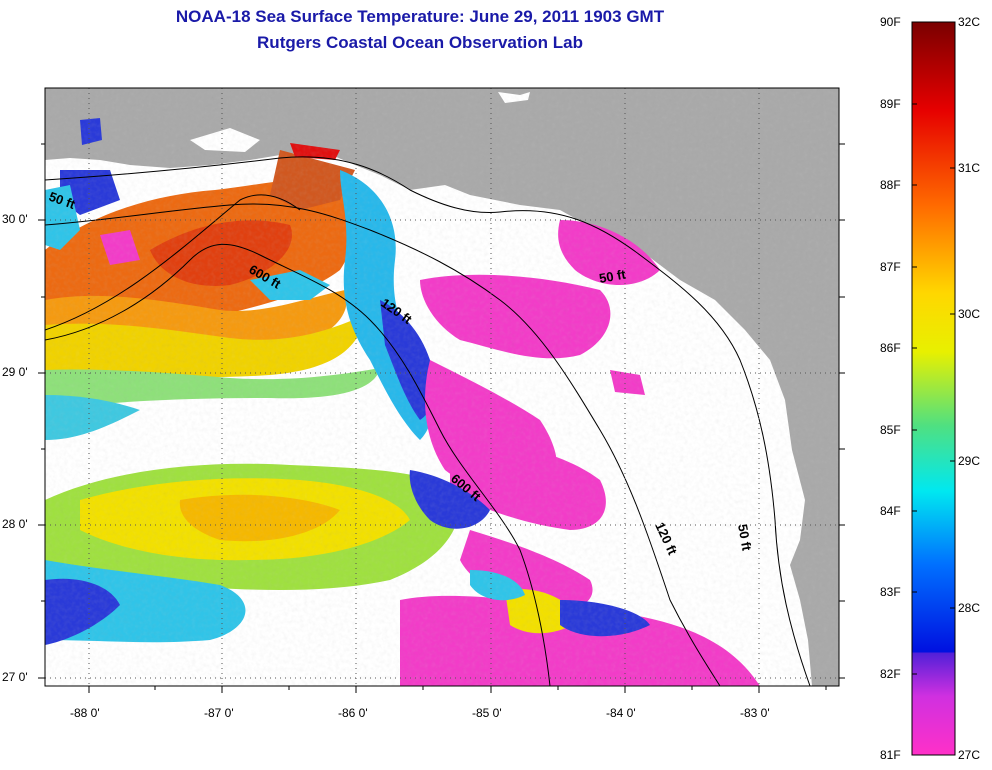 This screenshot has width=992, height=770. I want to click on colorbar-c-label: 30C, so click(969, 314).